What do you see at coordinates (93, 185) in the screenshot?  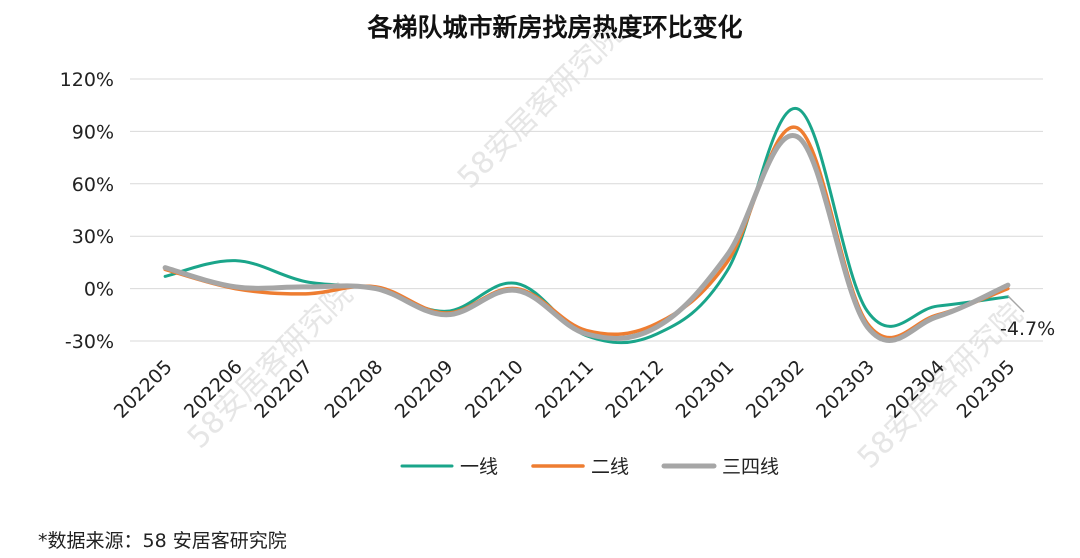 I see `y-tick-label: 60%` at bounding box center [93, 185].